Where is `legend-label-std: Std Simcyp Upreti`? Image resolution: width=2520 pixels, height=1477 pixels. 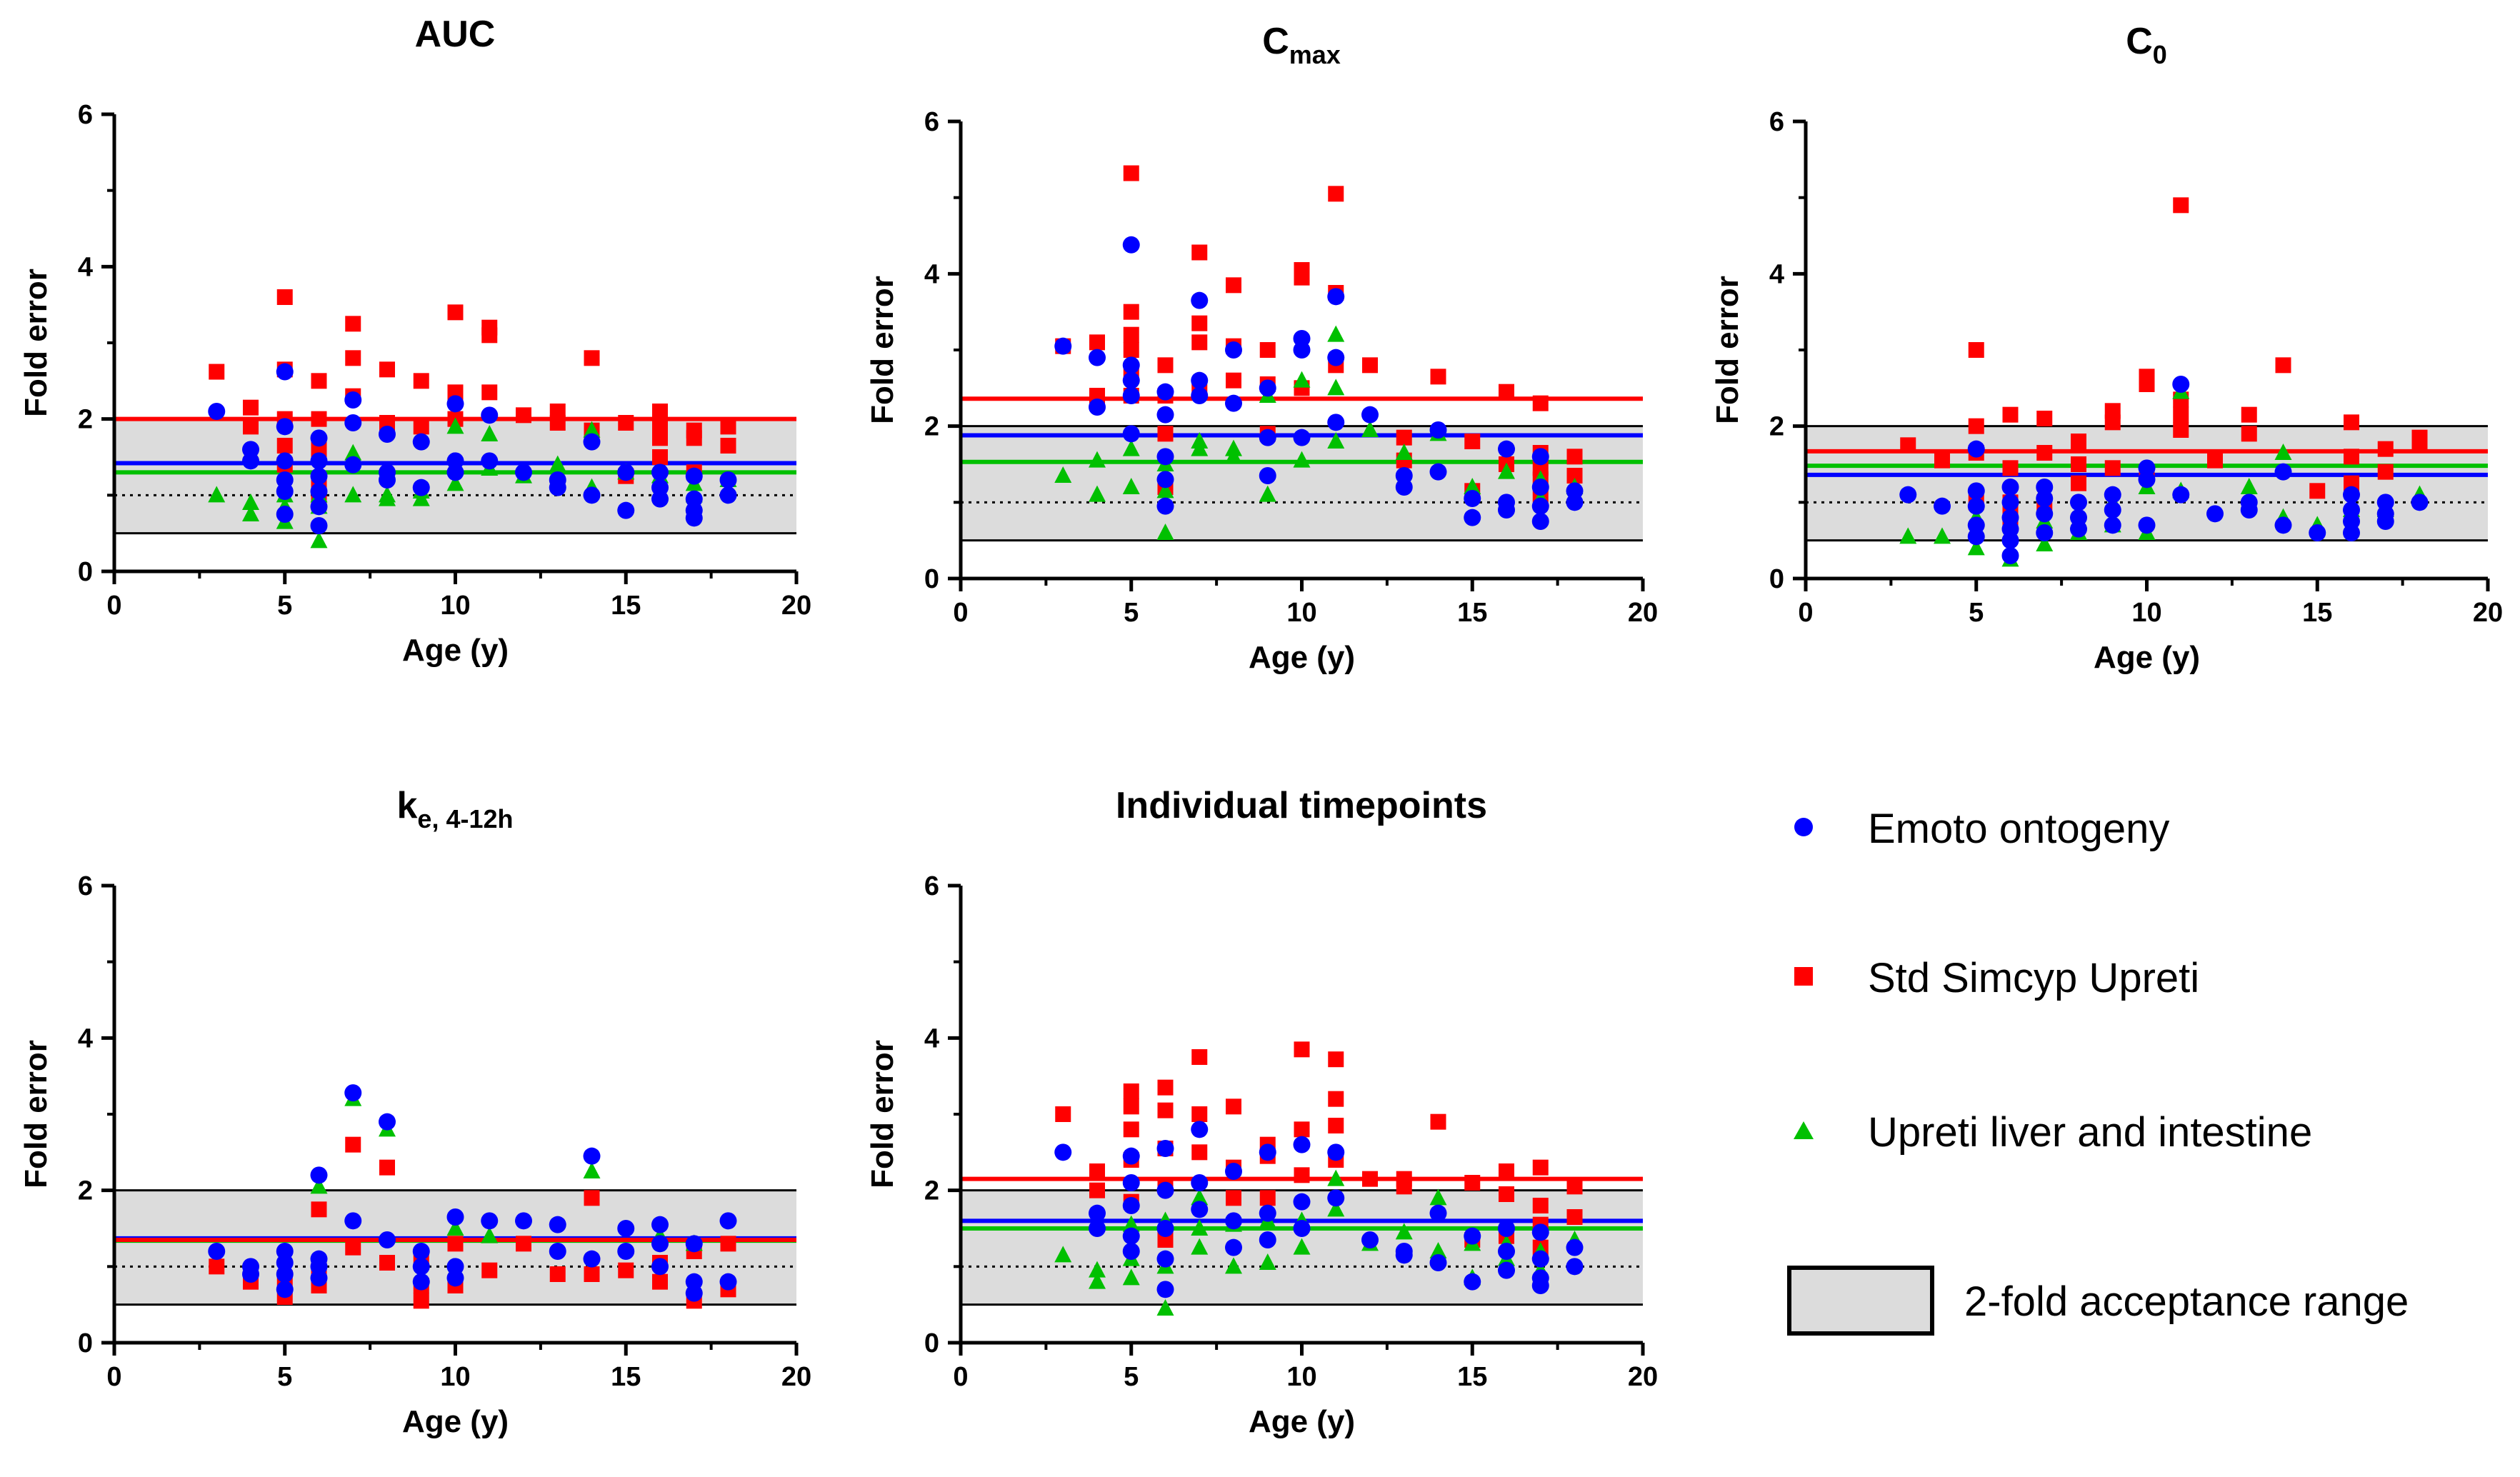
legend-label-std: Std Simcyp Upreti is located at coordinates (2033, 978).